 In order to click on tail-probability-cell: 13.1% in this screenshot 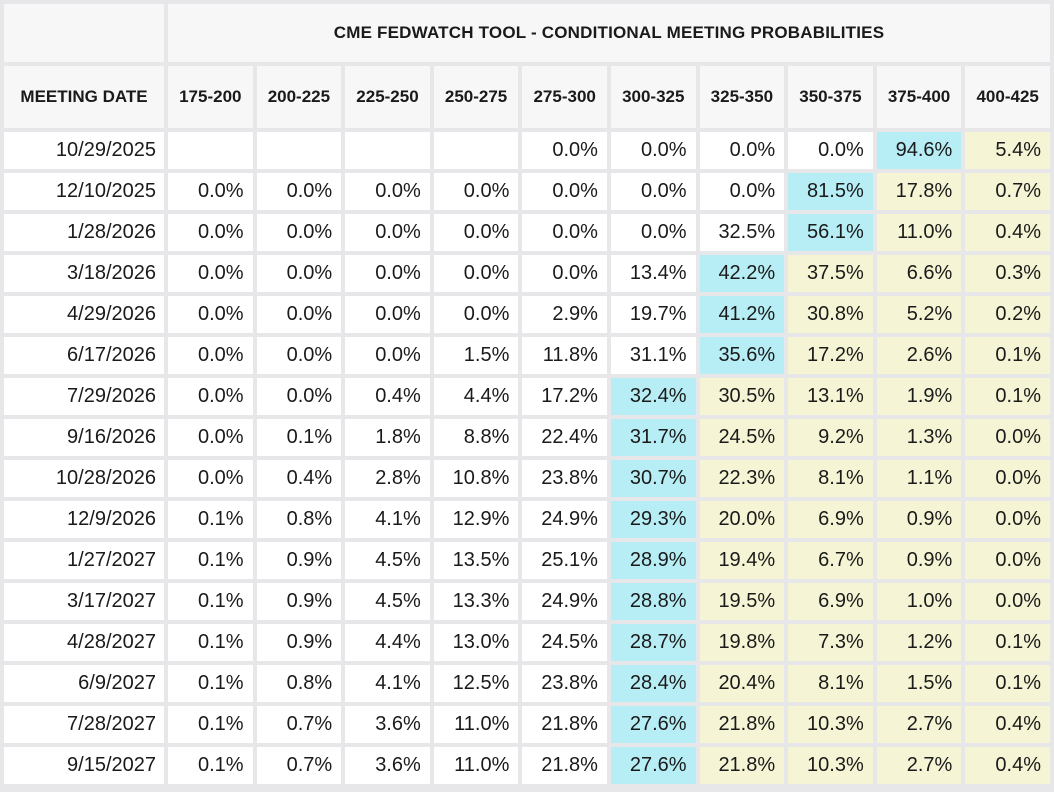, I will do `click(830, 396)`.